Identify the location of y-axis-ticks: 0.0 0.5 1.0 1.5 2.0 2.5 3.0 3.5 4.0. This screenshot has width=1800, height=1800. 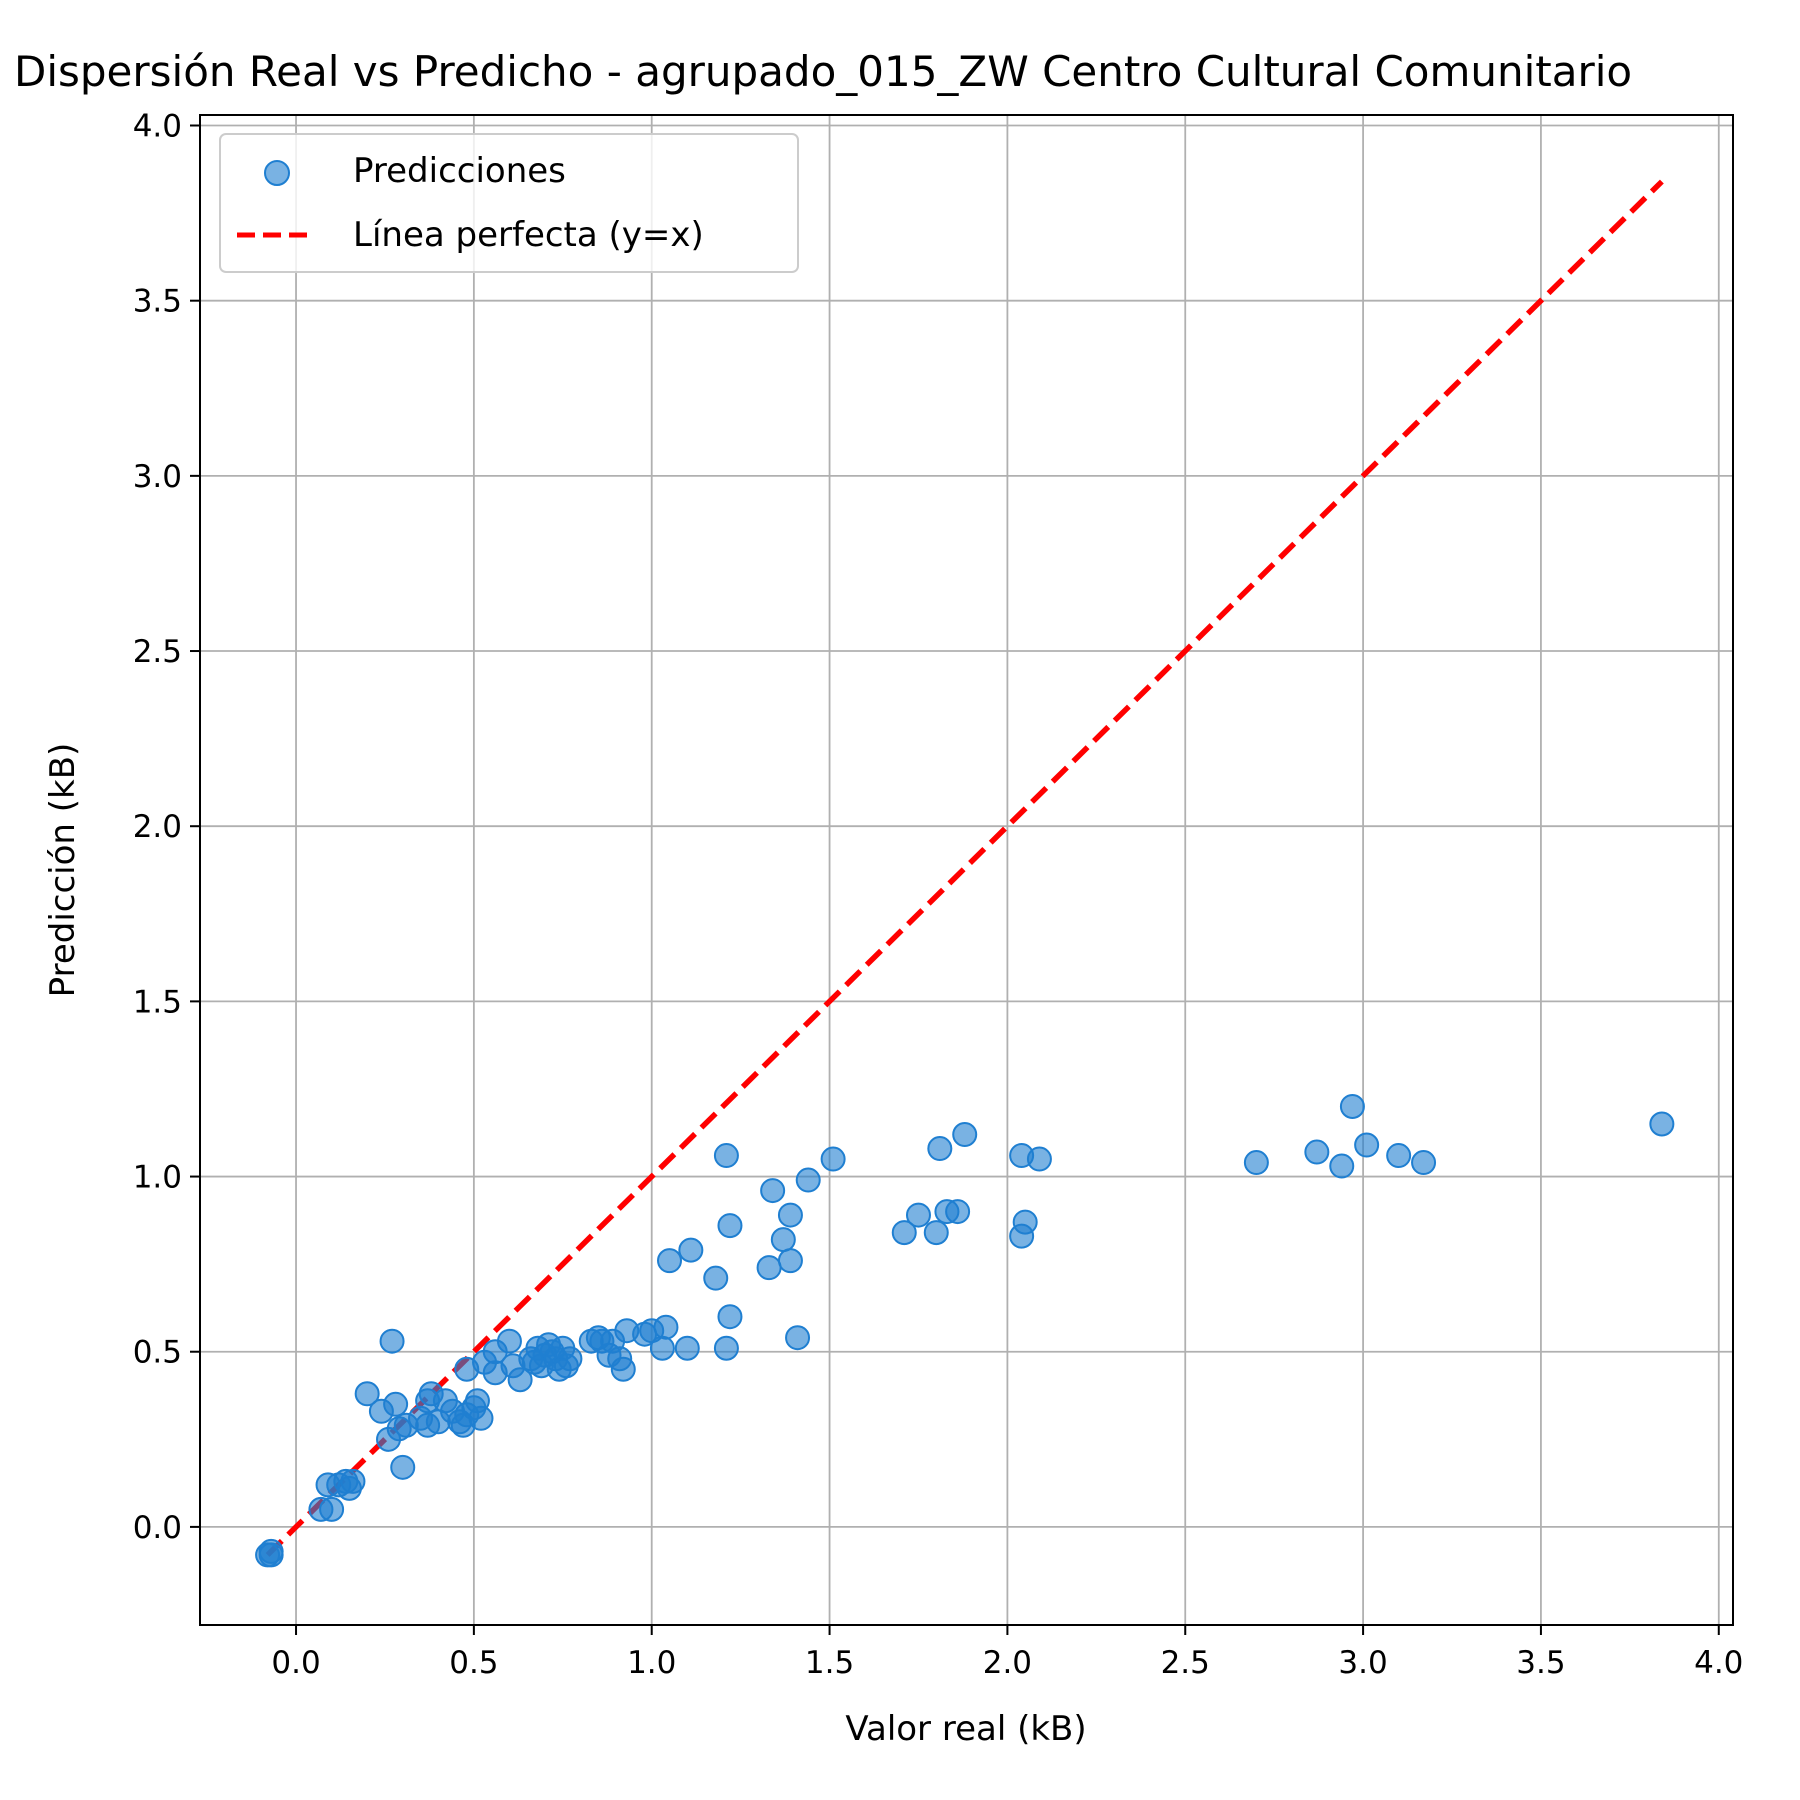
(166, 827).